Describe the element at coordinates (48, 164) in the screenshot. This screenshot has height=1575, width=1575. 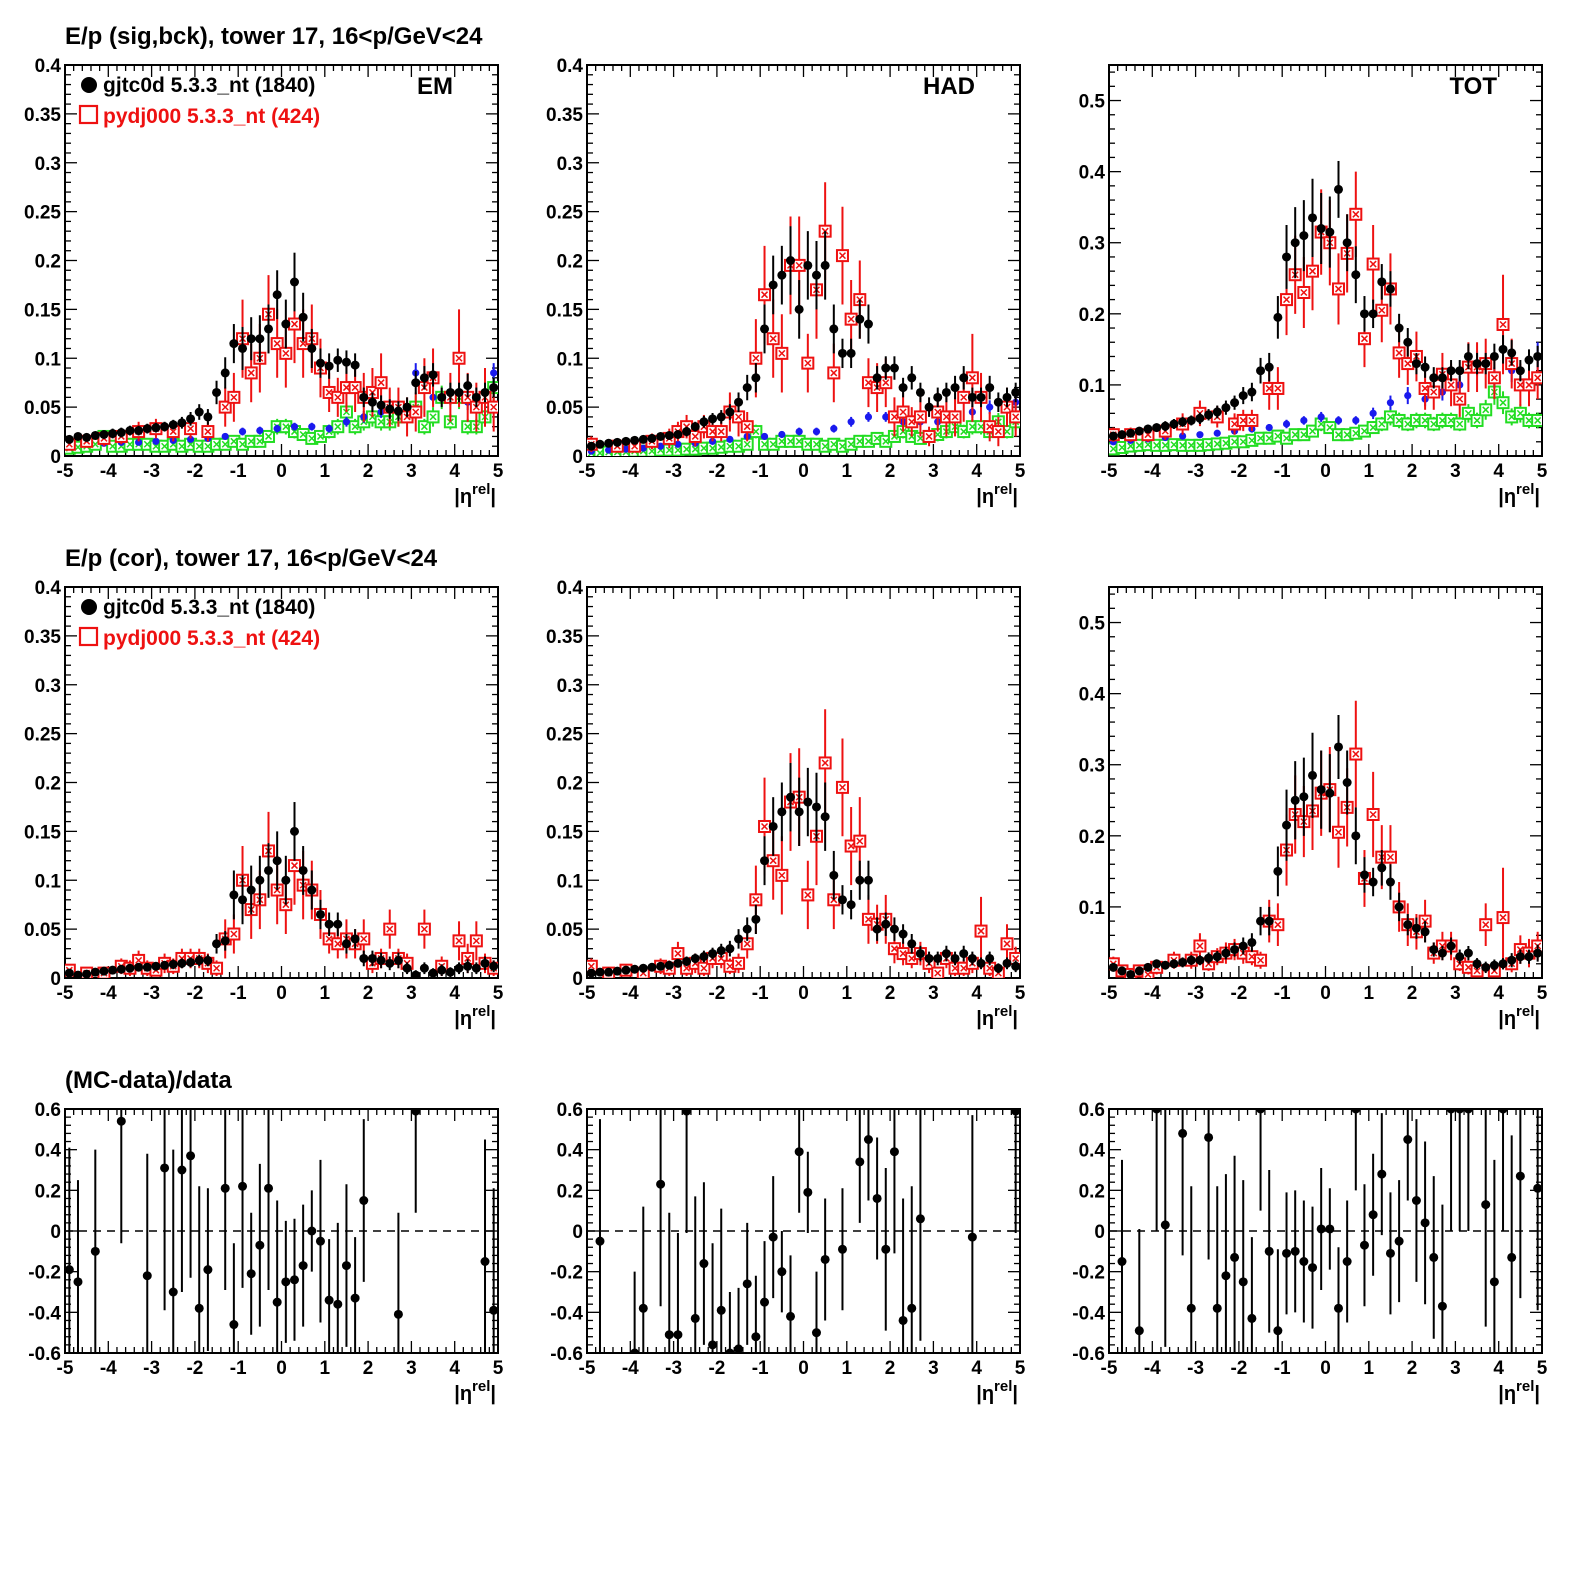
I see `y-tick-label: 0.3` at that location.